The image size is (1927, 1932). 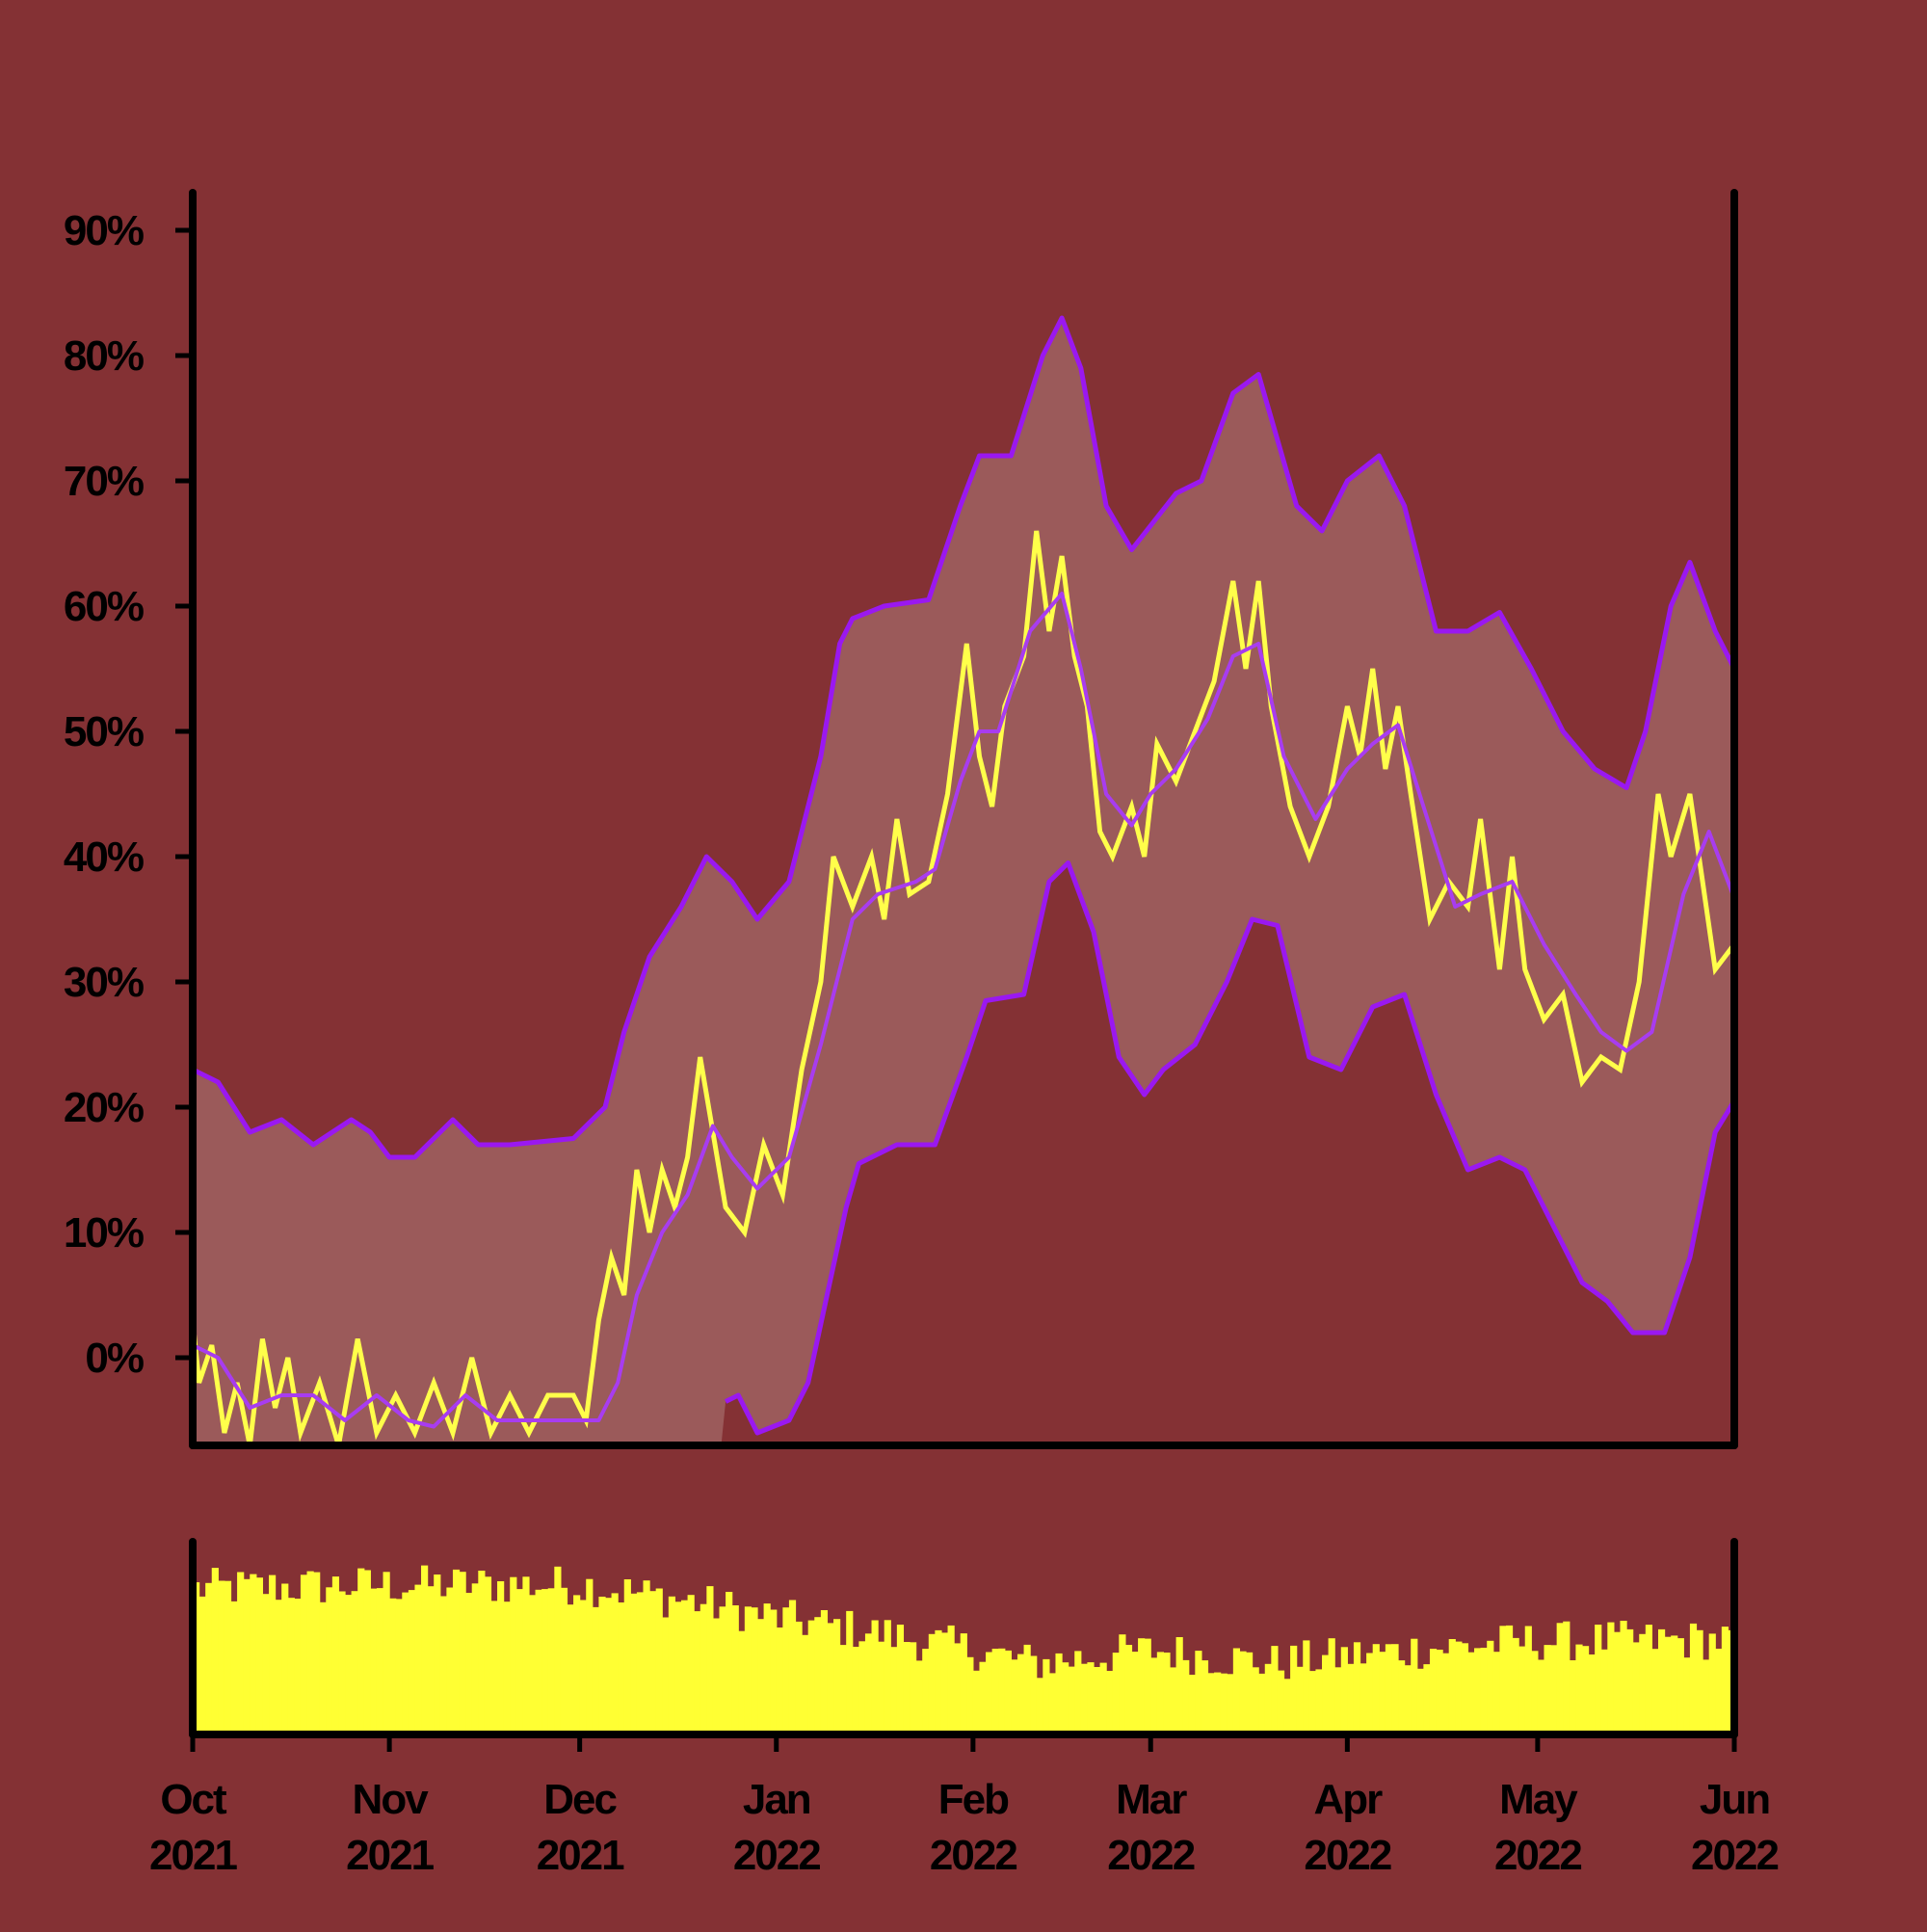 I want to click on y-tick-label: 30%, so click(x=104, y=982).